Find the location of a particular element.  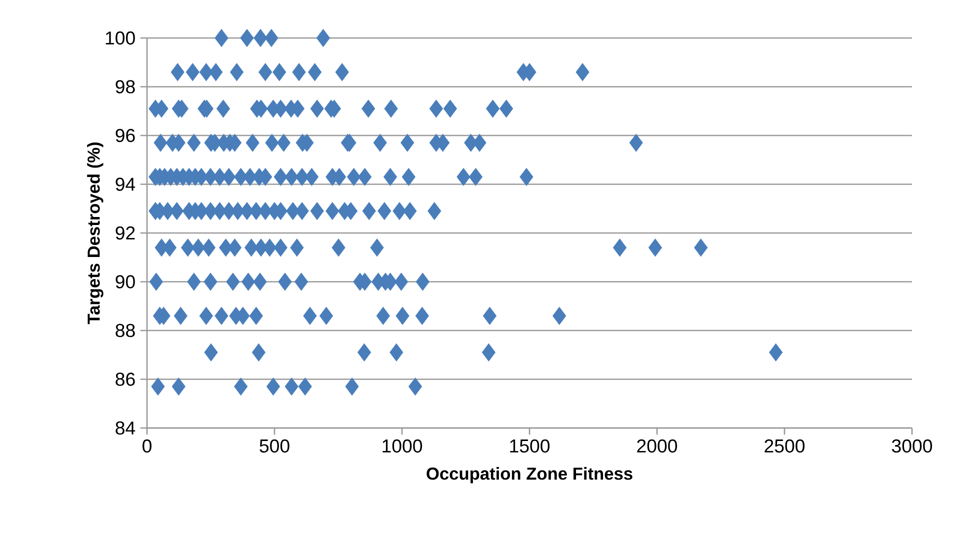

y-tick-label: 88 is located at coordinates (125, 331).